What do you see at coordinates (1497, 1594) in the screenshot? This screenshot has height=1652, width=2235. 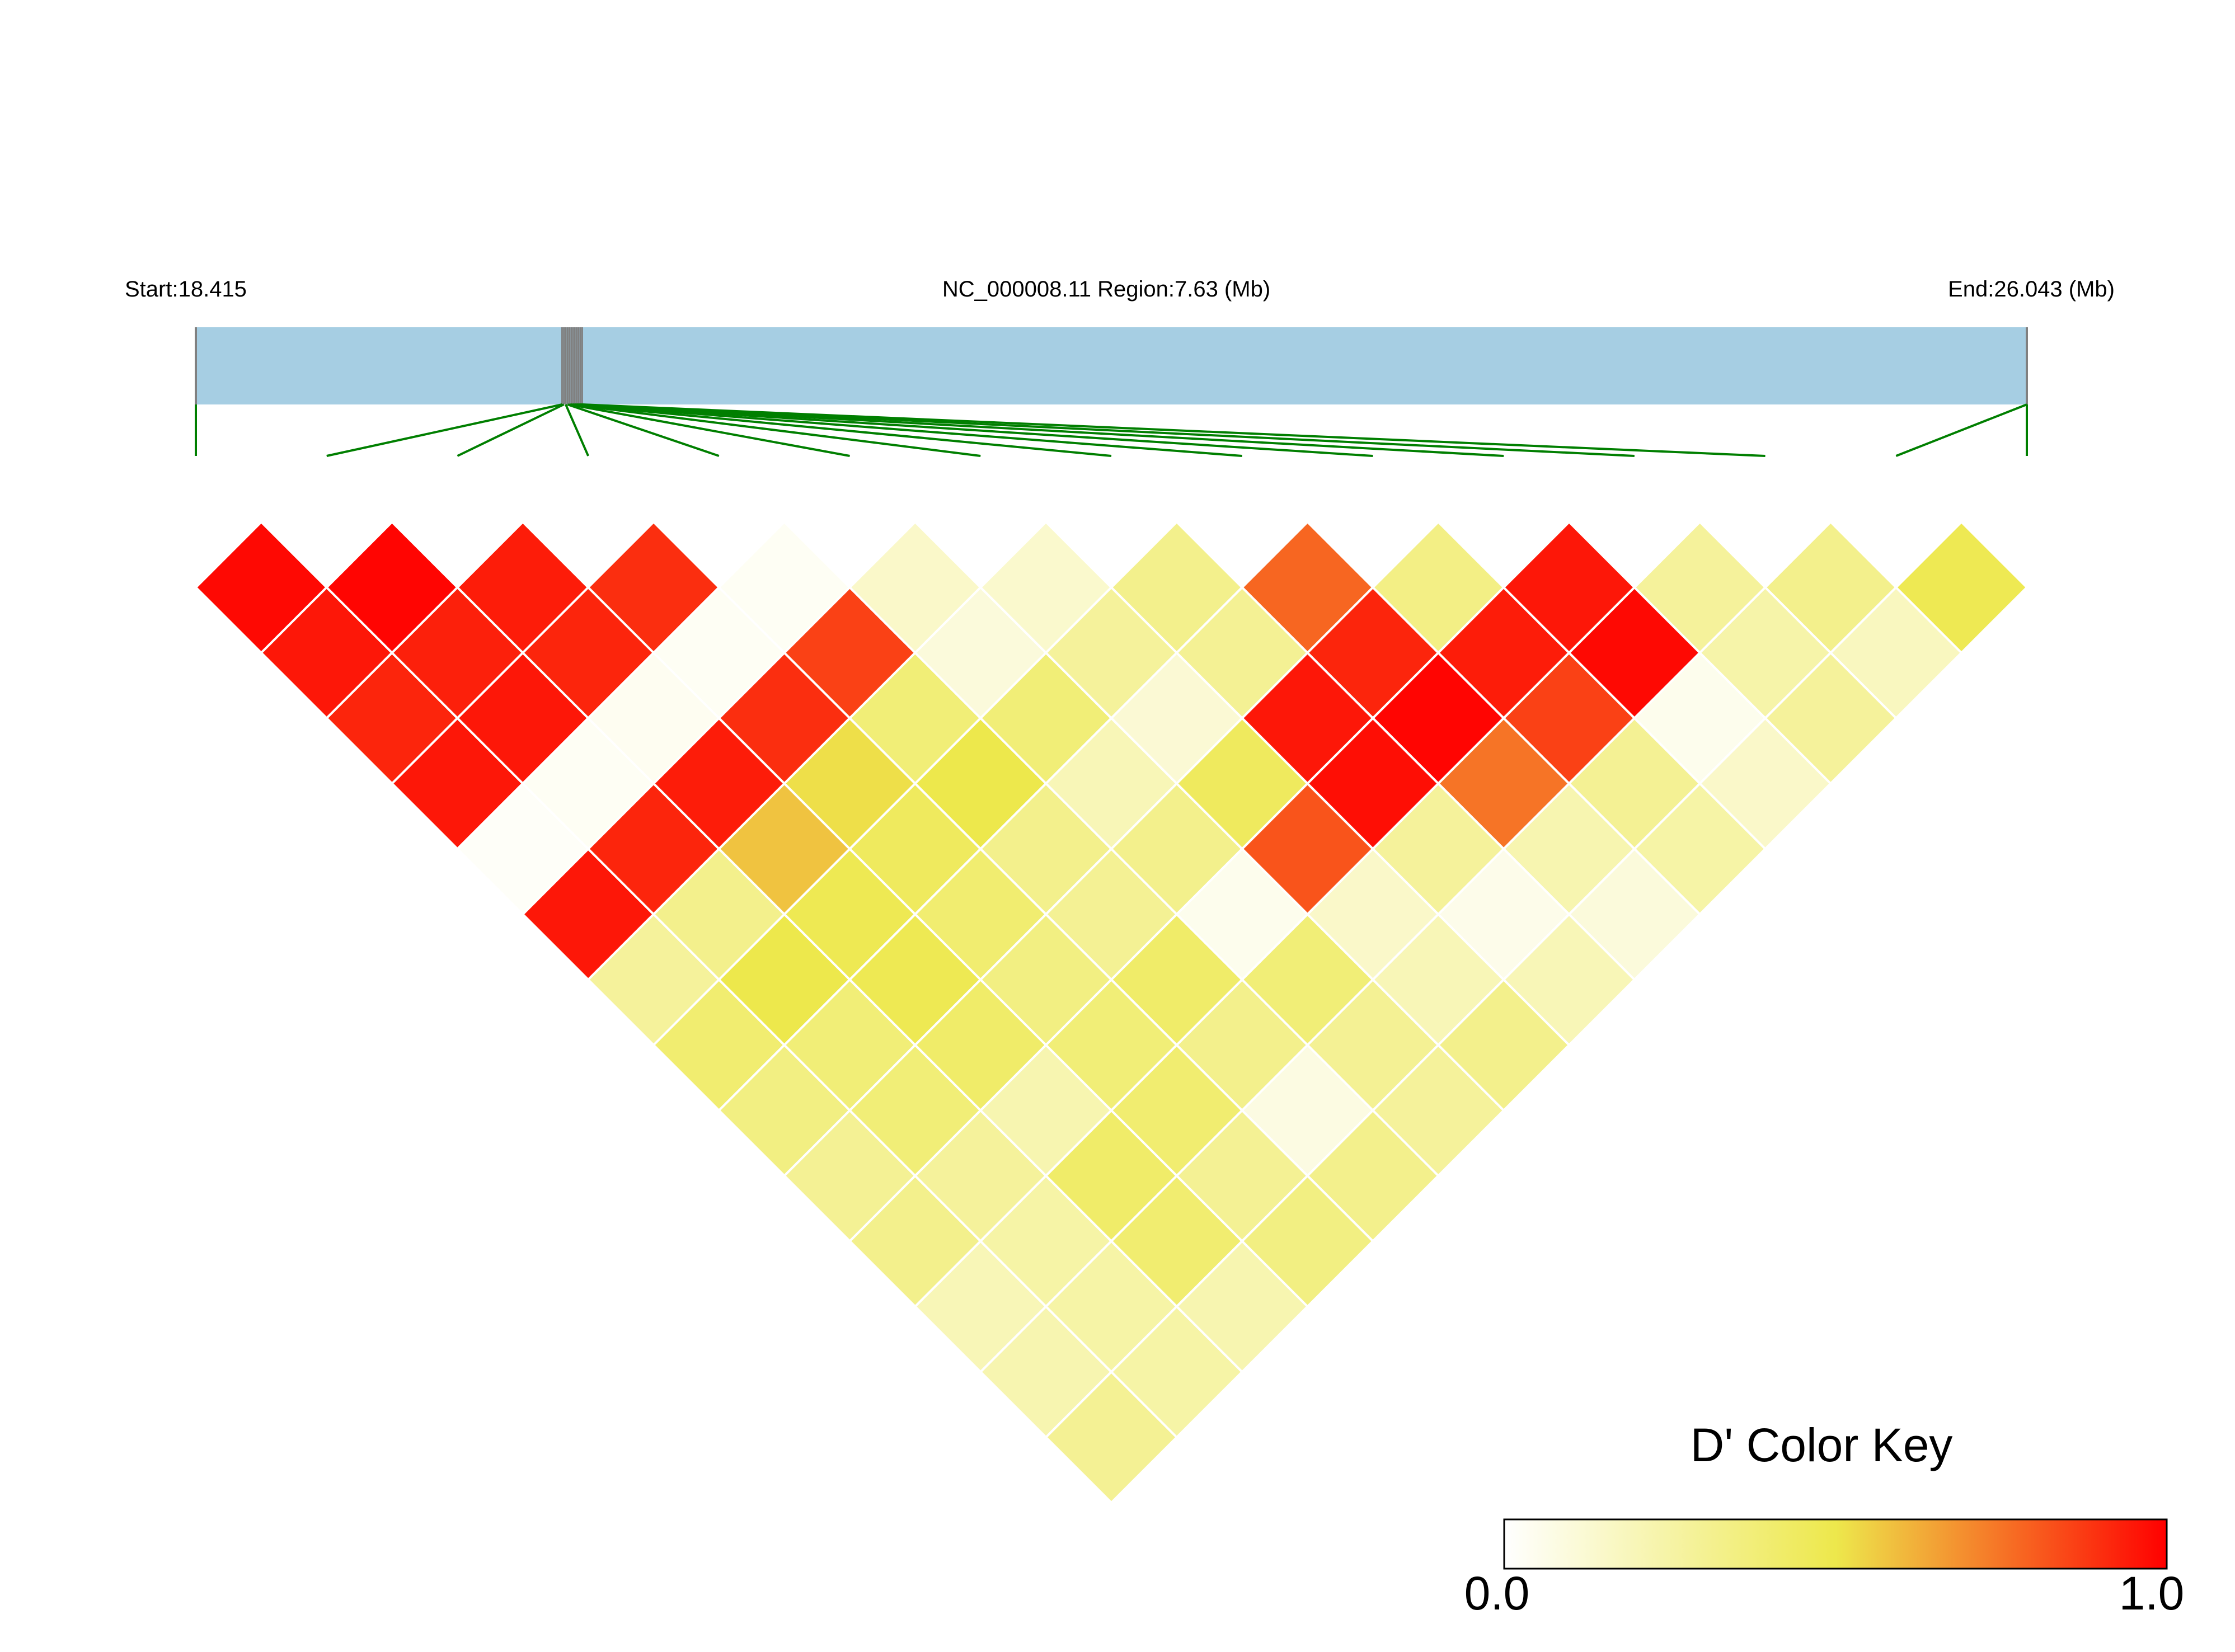 I see `color-key-min-label: 0.0` at bounding box center [1497, 1594].